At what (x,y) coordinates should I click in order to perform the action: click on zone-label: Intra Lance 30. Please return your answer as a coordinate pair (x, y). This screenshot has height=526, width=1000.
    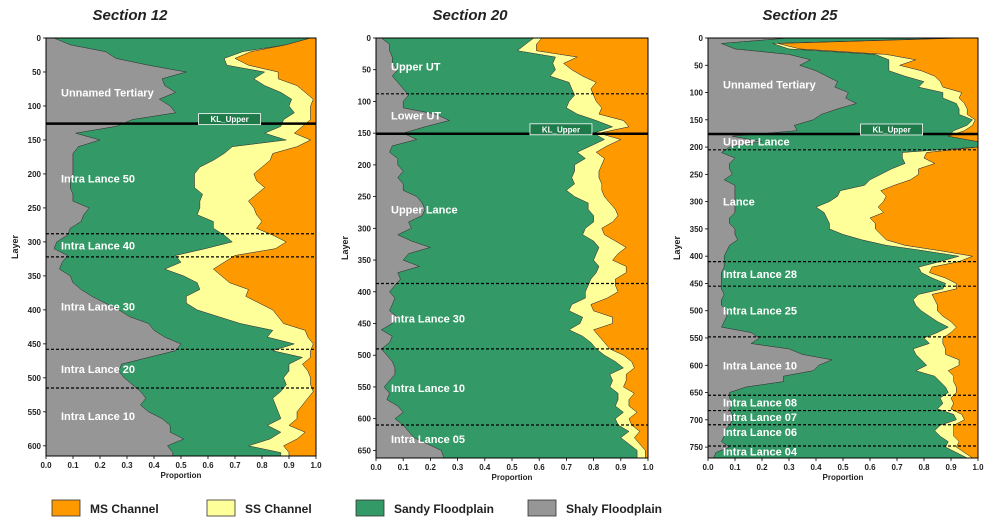
    Looking at the image, I should click on (428, 319).